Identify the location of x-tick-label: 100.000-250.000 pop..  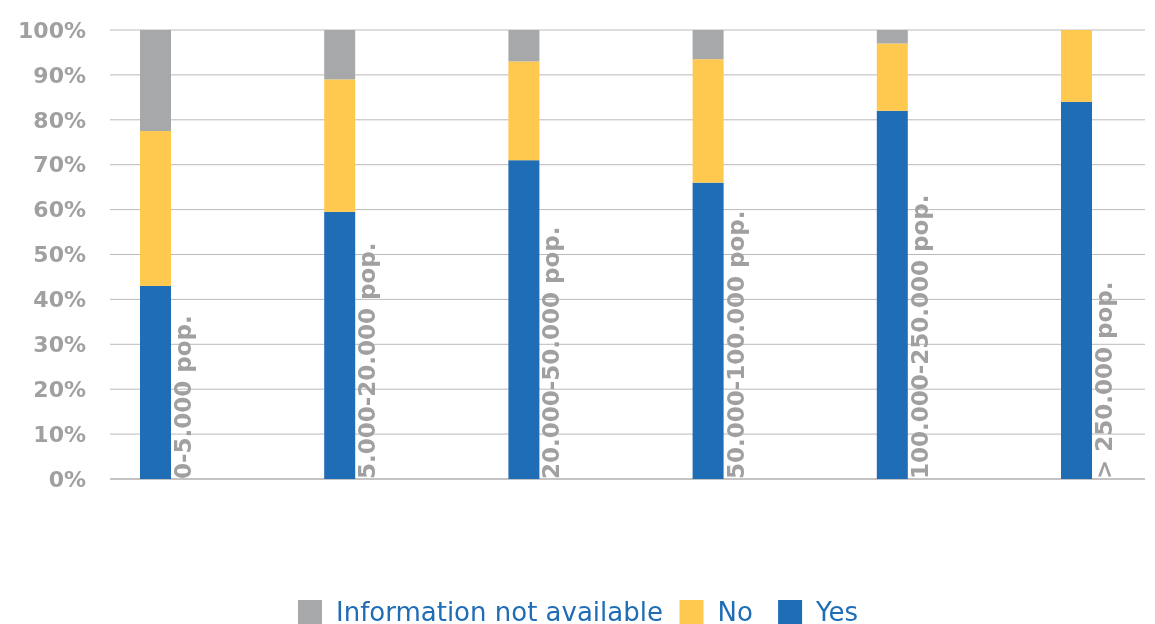
(919, 336).